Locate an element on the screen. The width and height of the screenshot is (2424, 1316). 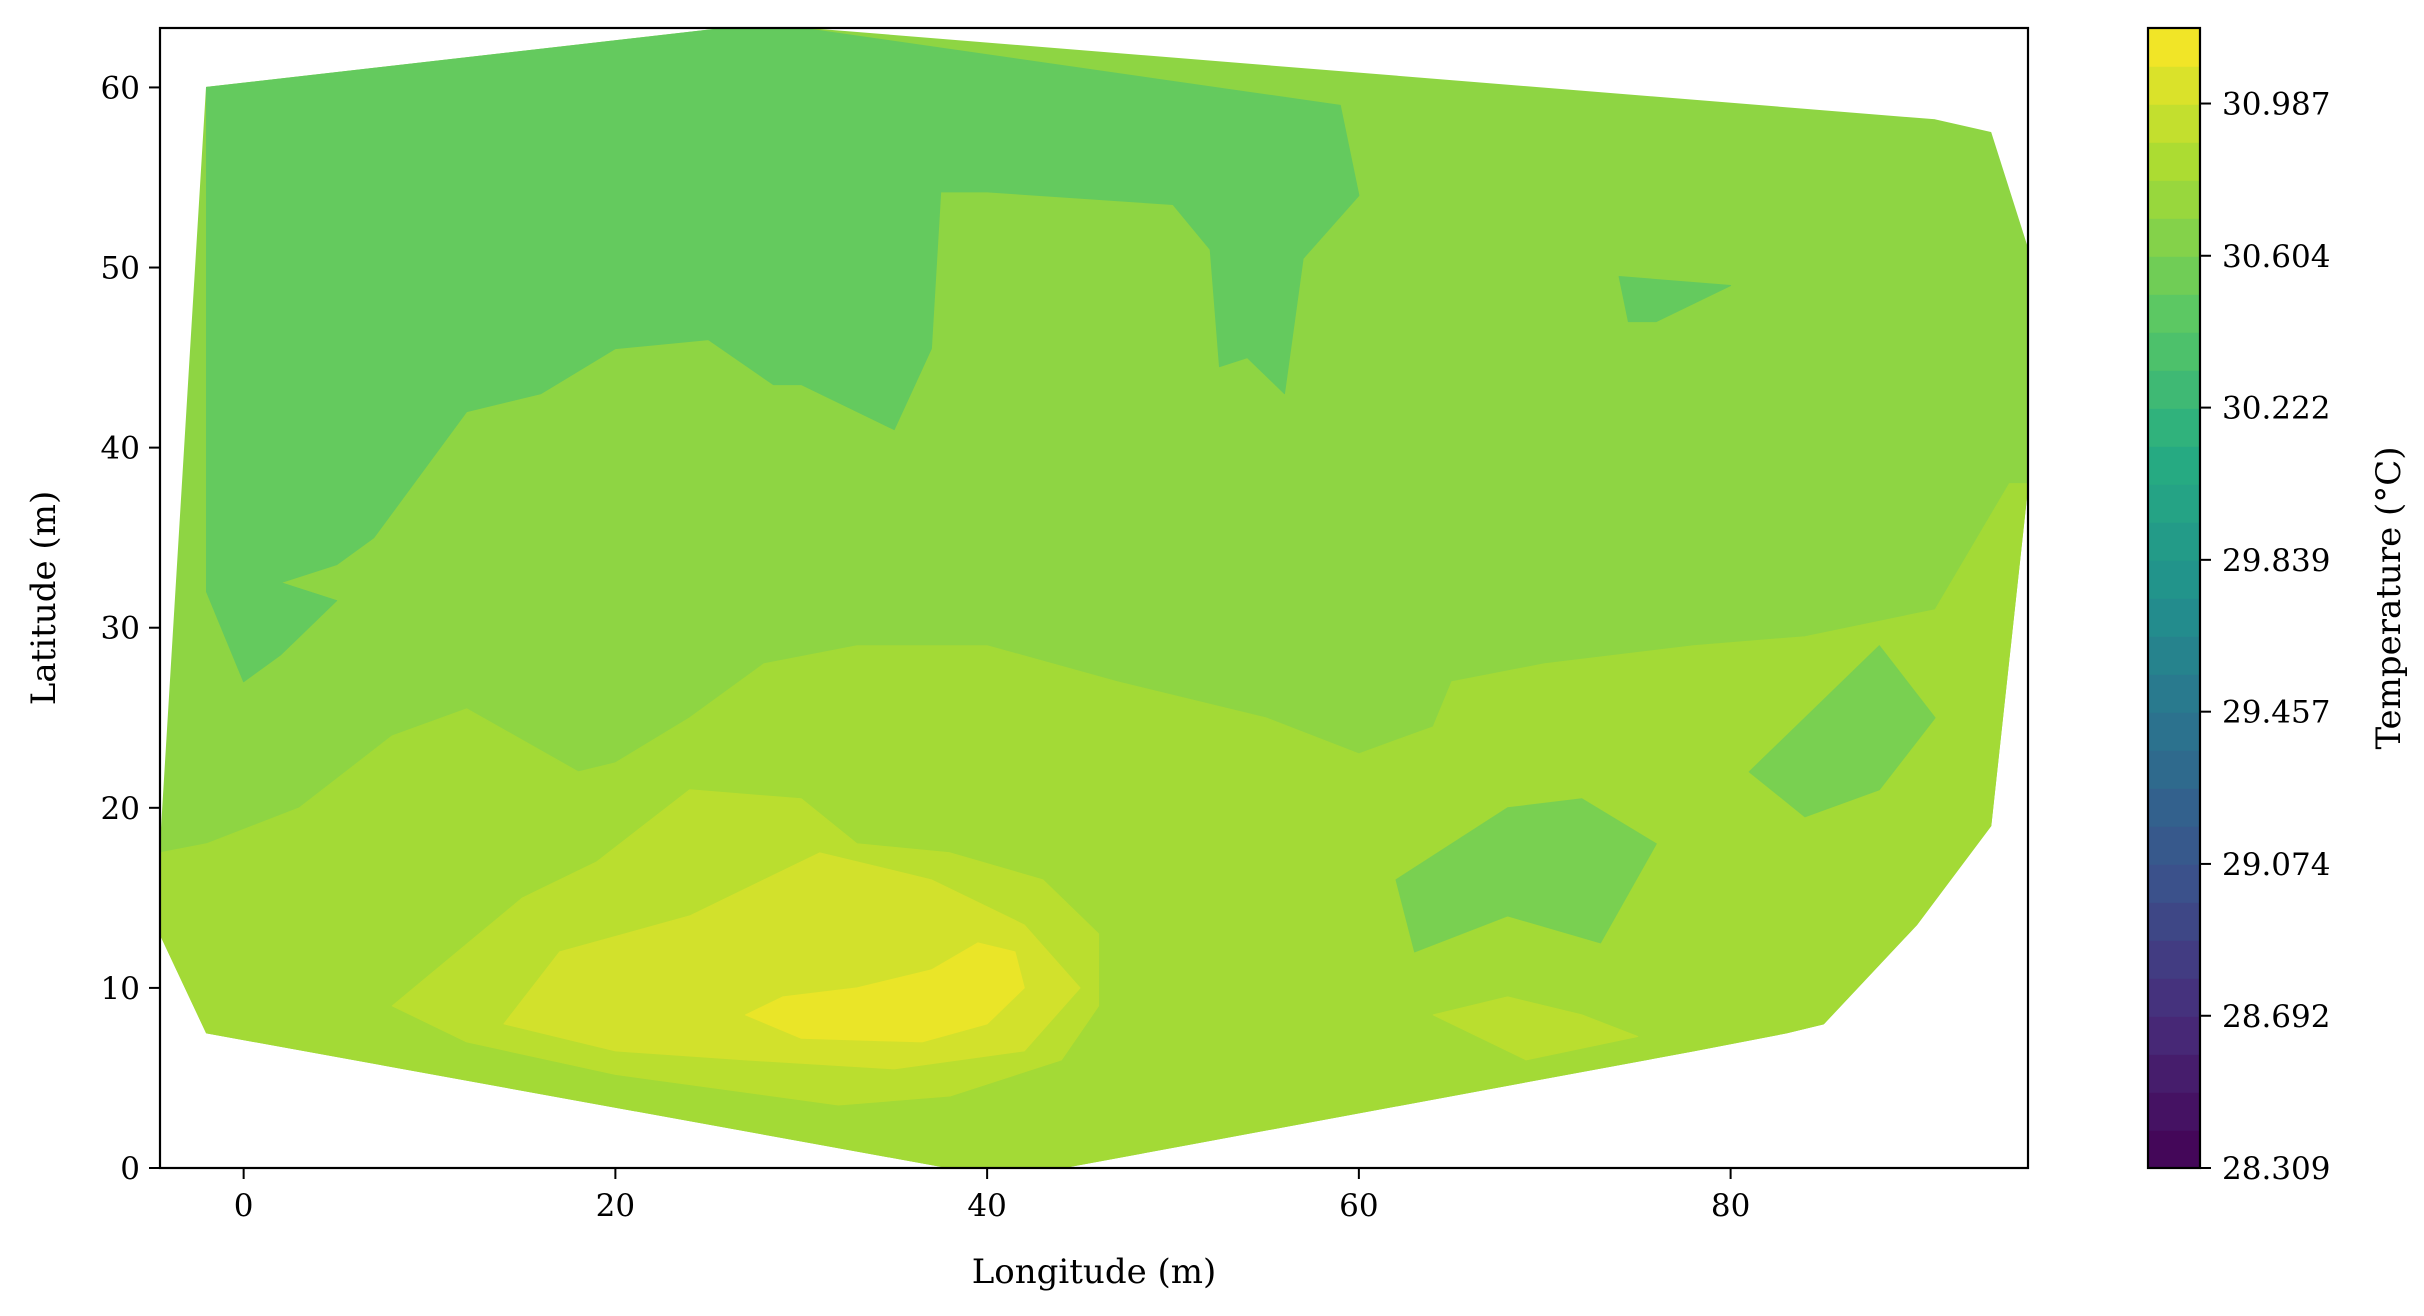
y-tick-label: 0 is located at coordinates (130, 1169).